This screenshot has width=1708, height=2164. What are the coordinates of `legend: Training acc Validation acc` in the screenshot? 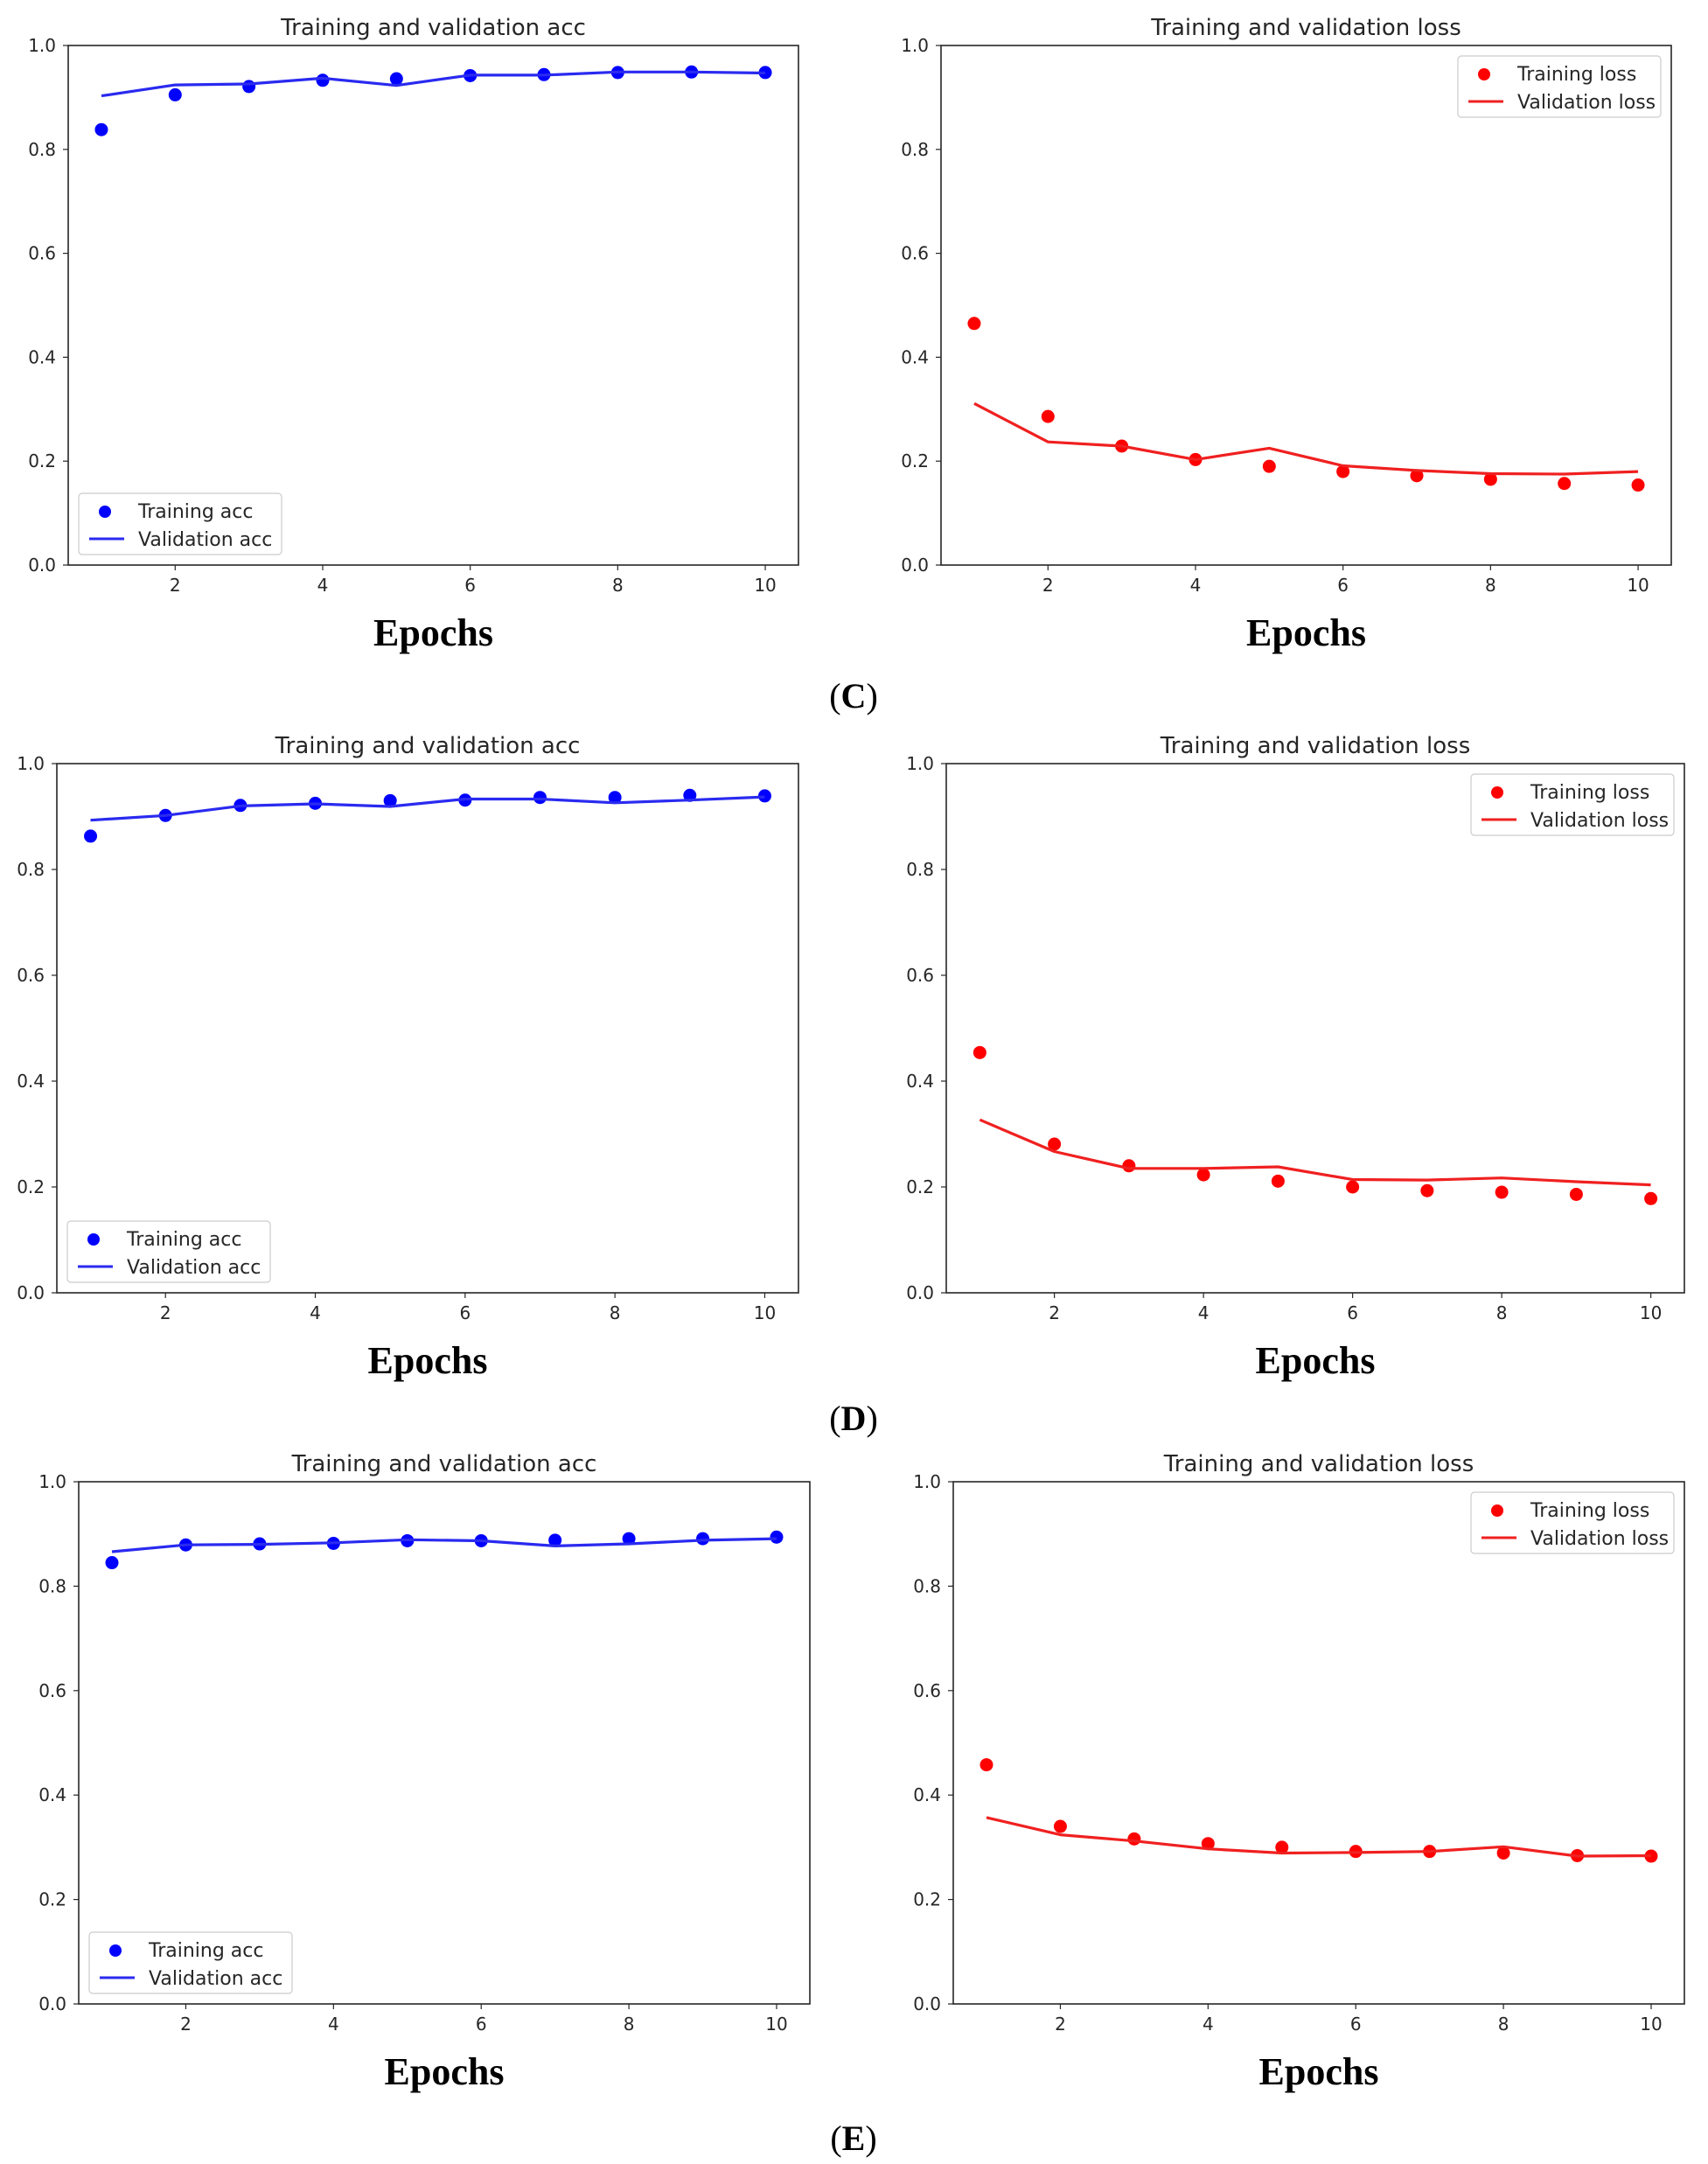 It's located at (190, 1962).